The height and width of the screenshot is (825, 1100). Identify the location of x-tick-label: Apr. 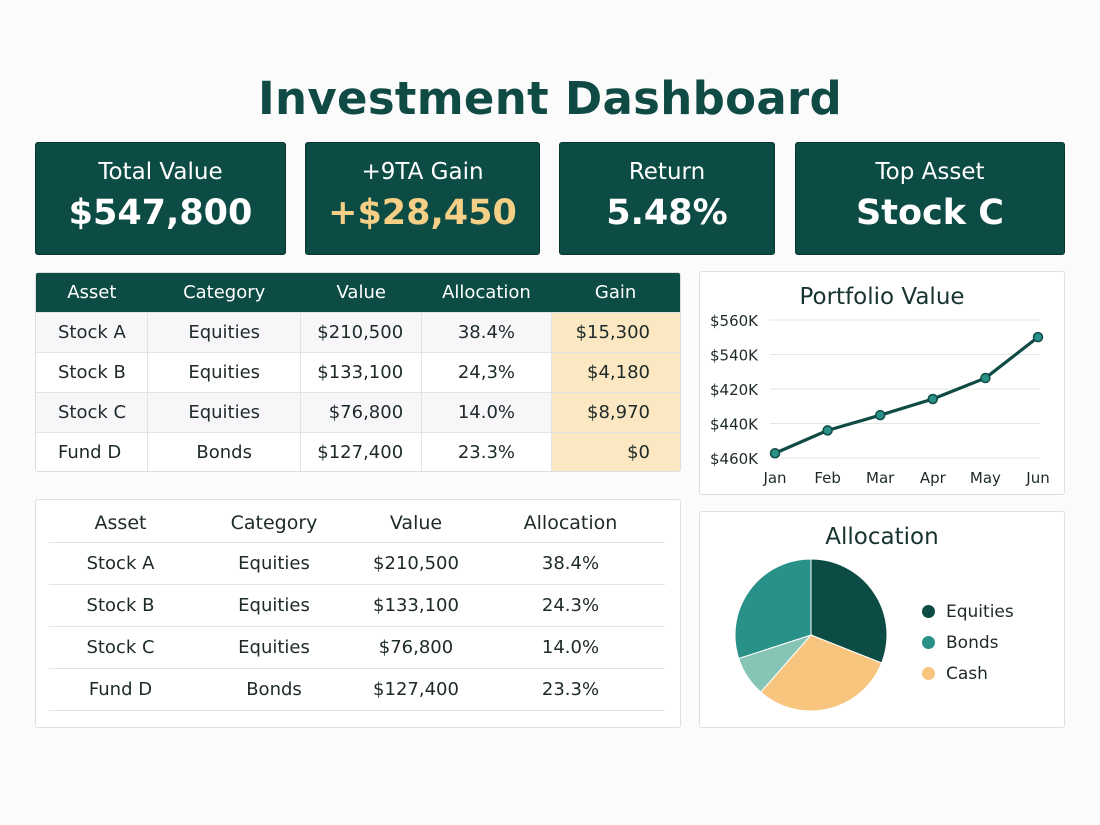
(933, 478).